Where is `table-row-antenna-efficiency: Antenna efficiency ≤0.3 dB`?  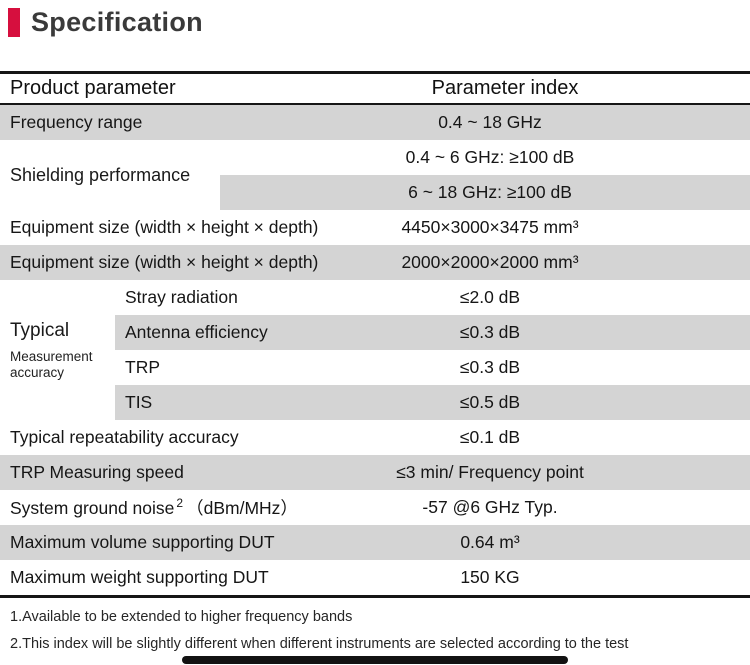 table-row-antenna-efficiency: Antenna efficiency ≤0.3 dB is located at coordinates (375, 332).